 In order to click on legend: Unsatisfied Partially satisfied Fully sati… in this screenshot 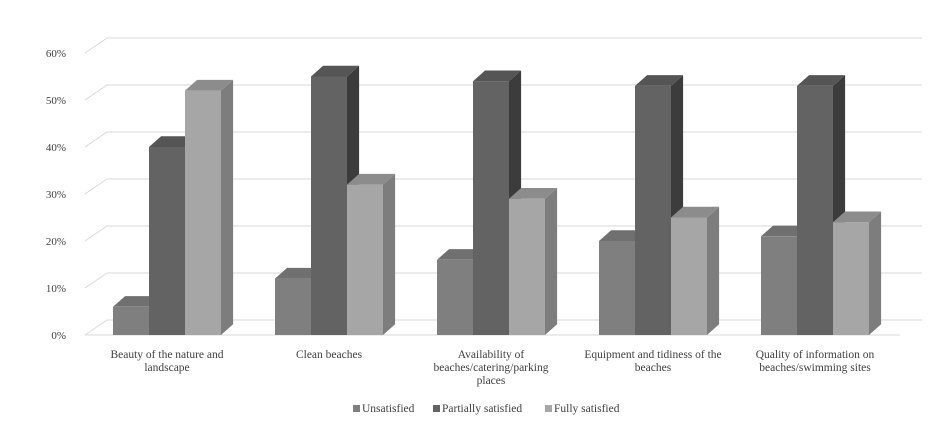, I will do `click(486, 409)`.